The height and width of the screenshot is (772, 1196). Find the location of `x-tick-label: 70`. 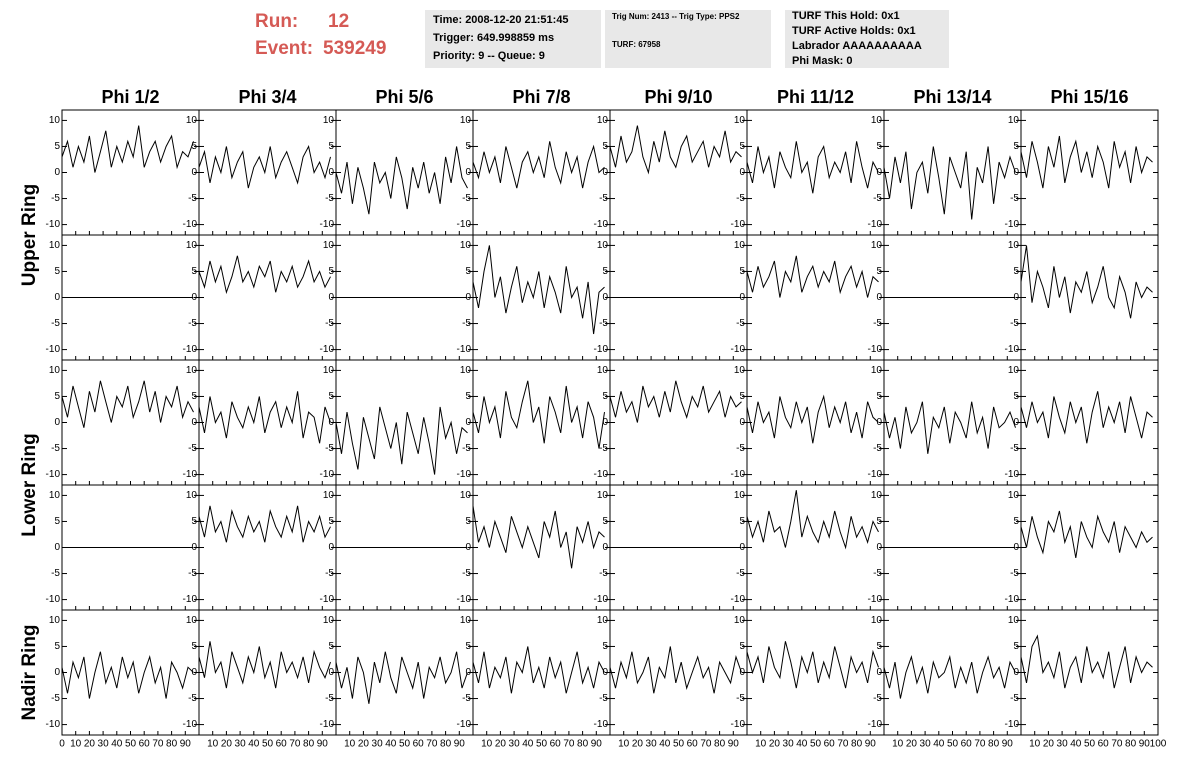

x-tick-label: 70 is located at coordinates (706, 744).